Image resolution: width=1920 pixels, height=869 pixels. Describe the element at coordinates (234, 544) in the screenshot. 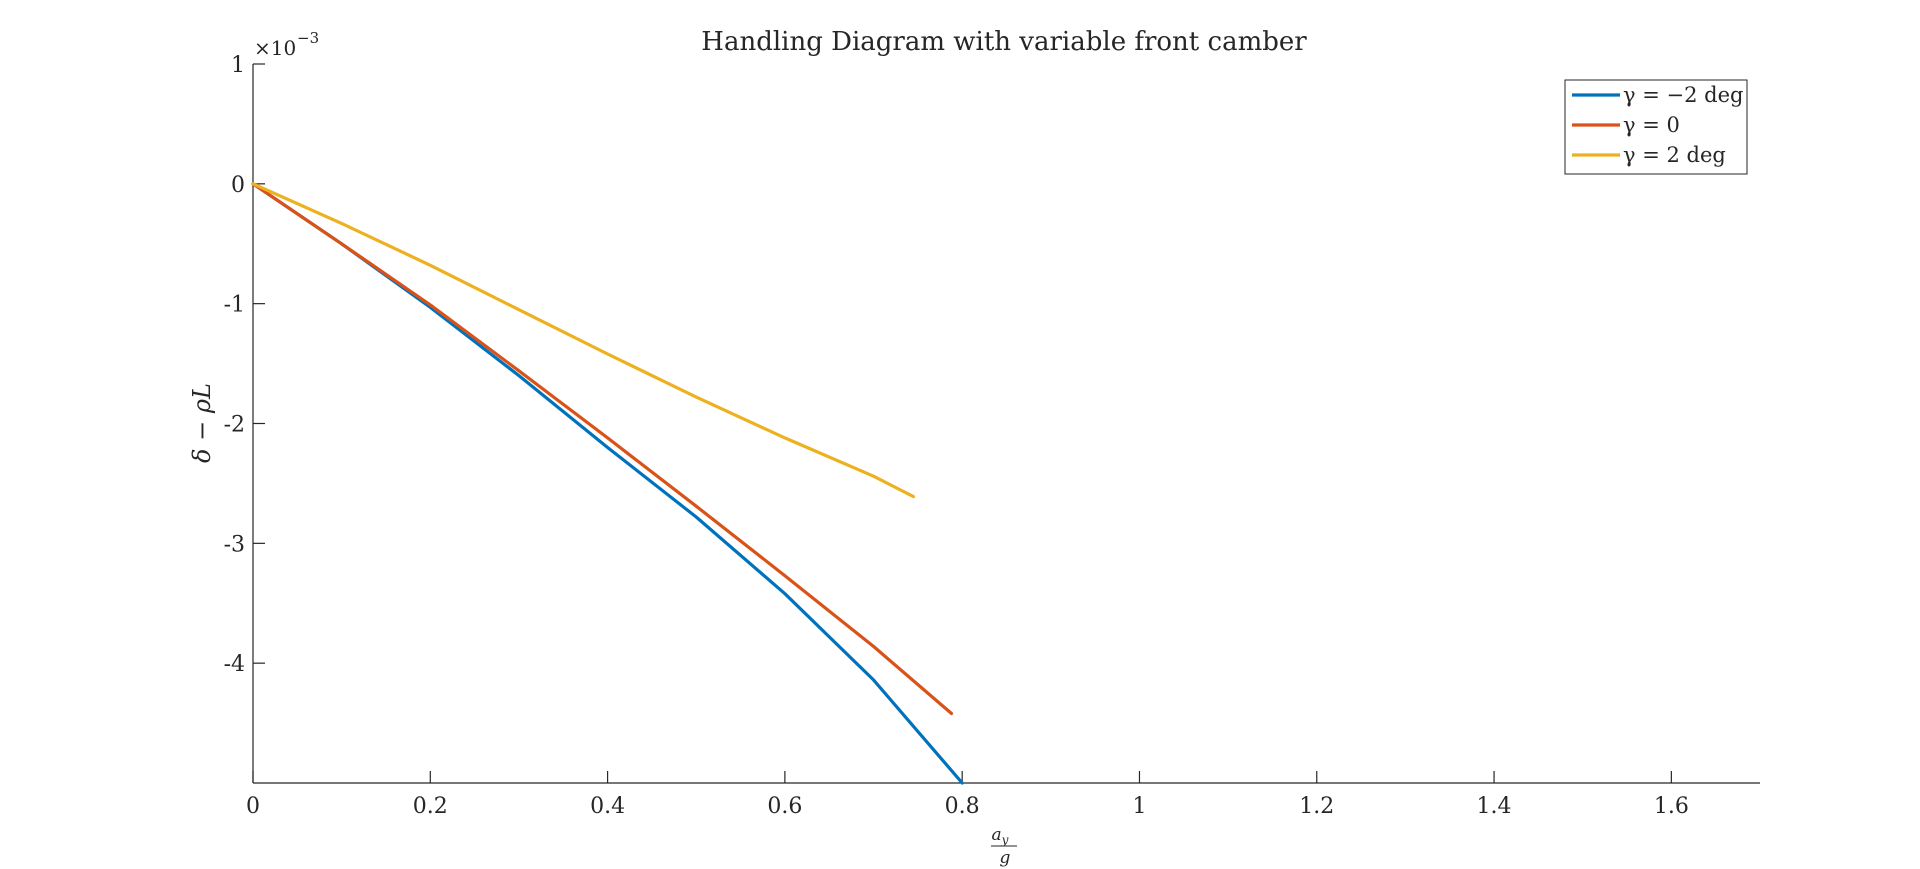

I see `y-tick-label: -3` at that location.